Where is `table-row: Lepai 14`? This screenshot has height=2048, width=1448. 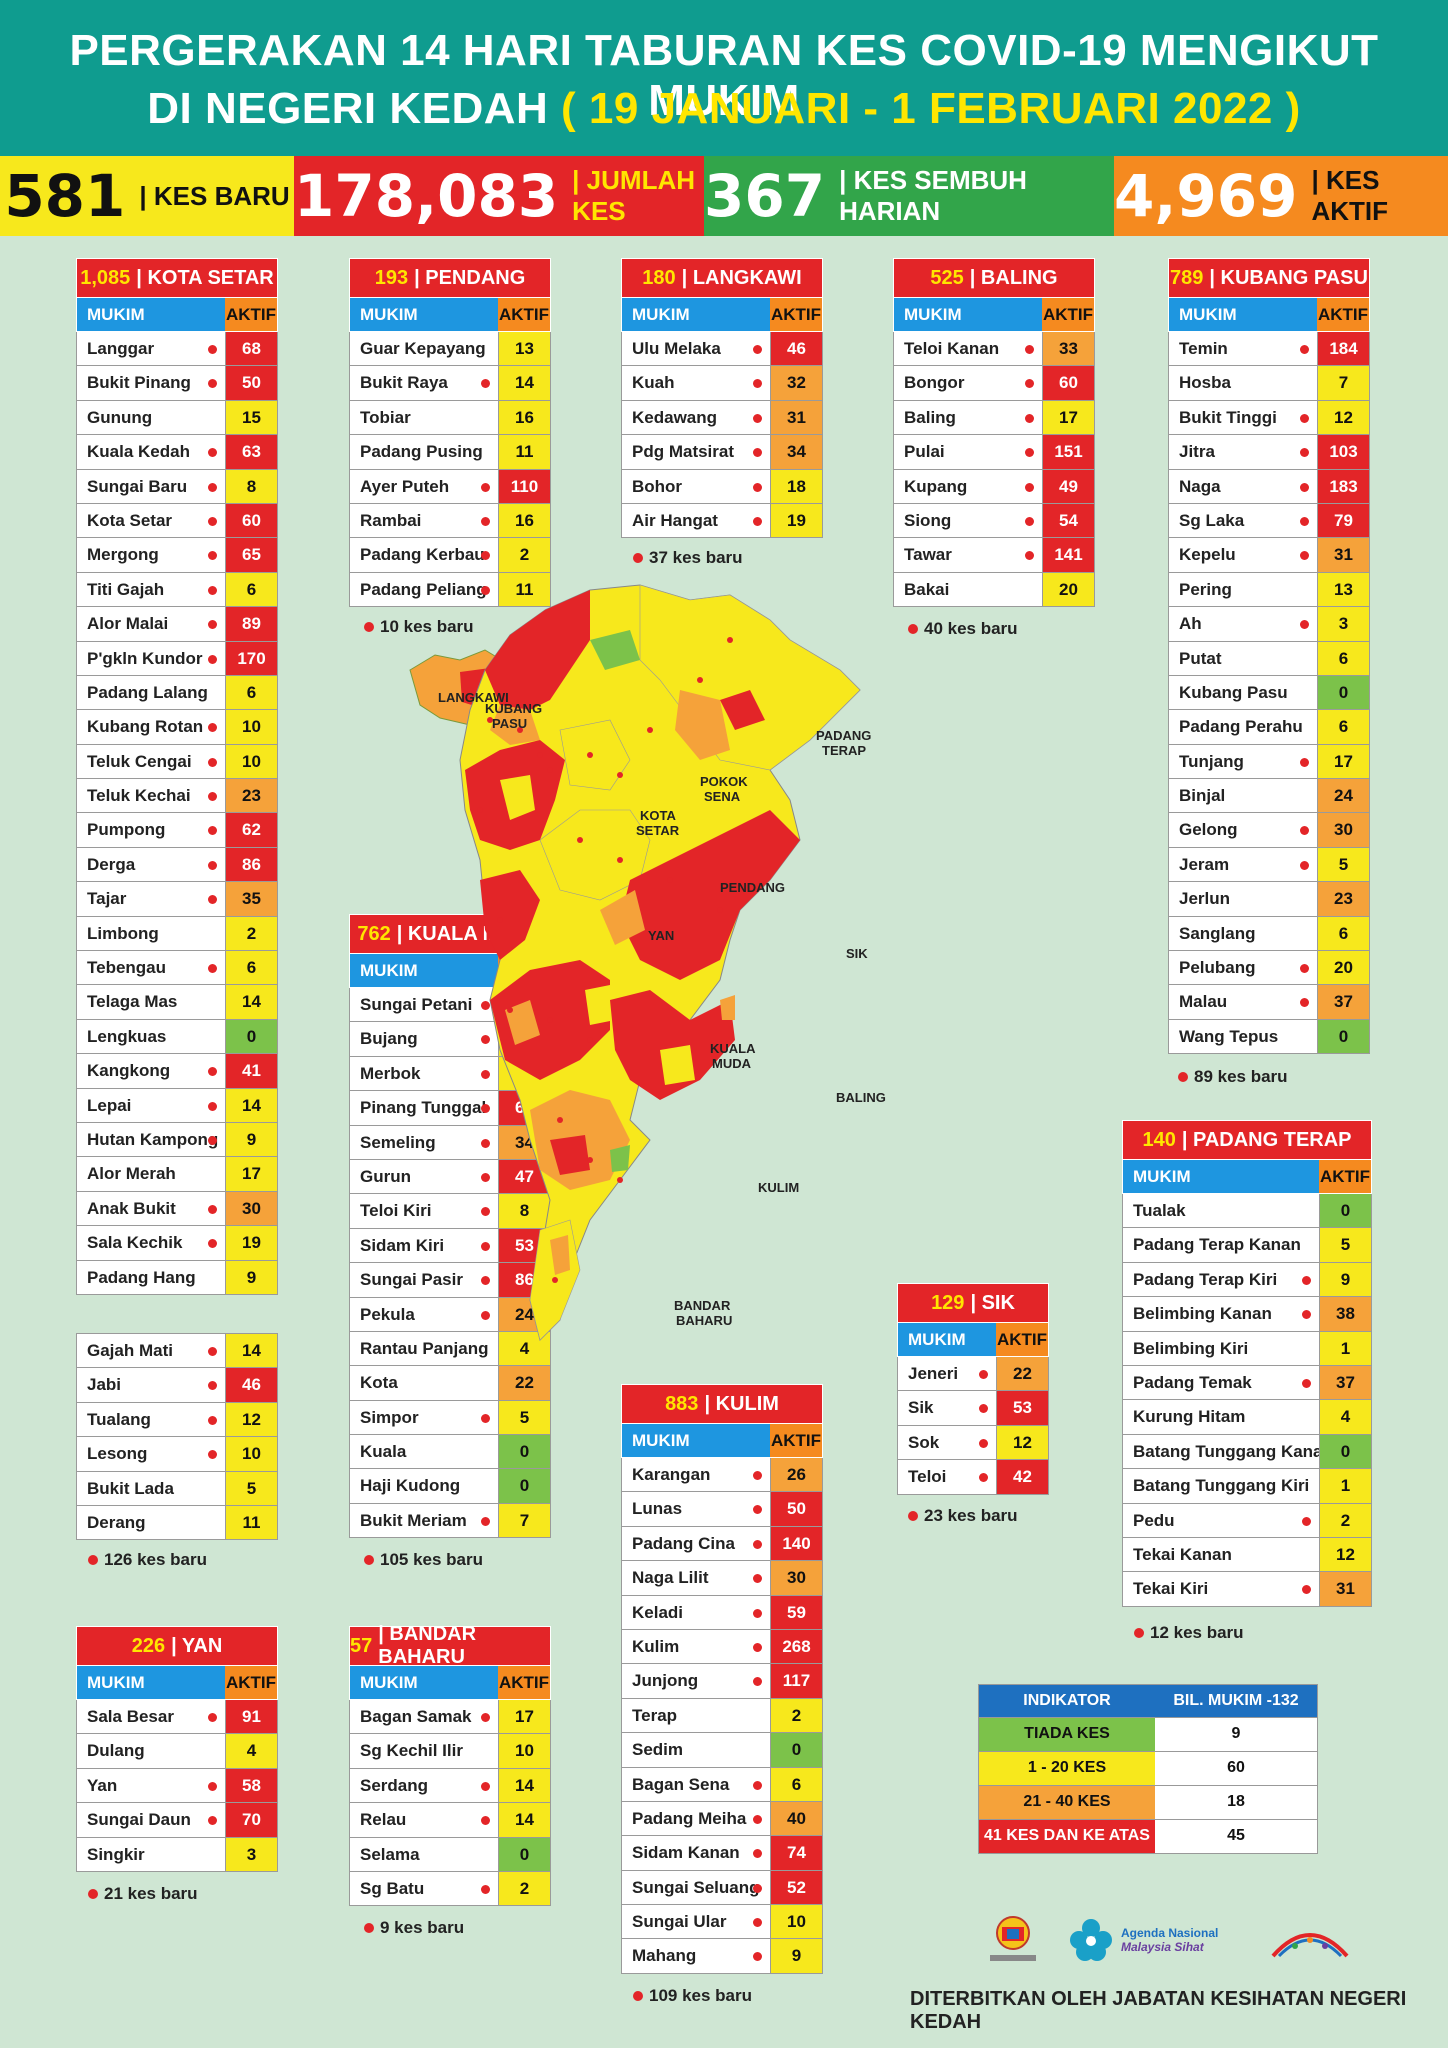
table-row: Lepai 14 is located at coordinates (177, 1105).